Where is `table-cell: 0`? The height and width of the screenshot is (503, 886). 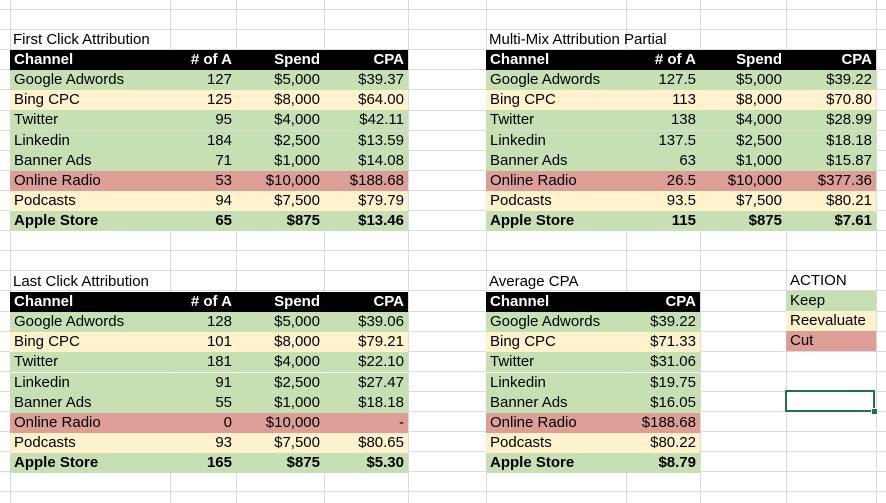 table-cell: 0 is located at coordinates (227, 422).